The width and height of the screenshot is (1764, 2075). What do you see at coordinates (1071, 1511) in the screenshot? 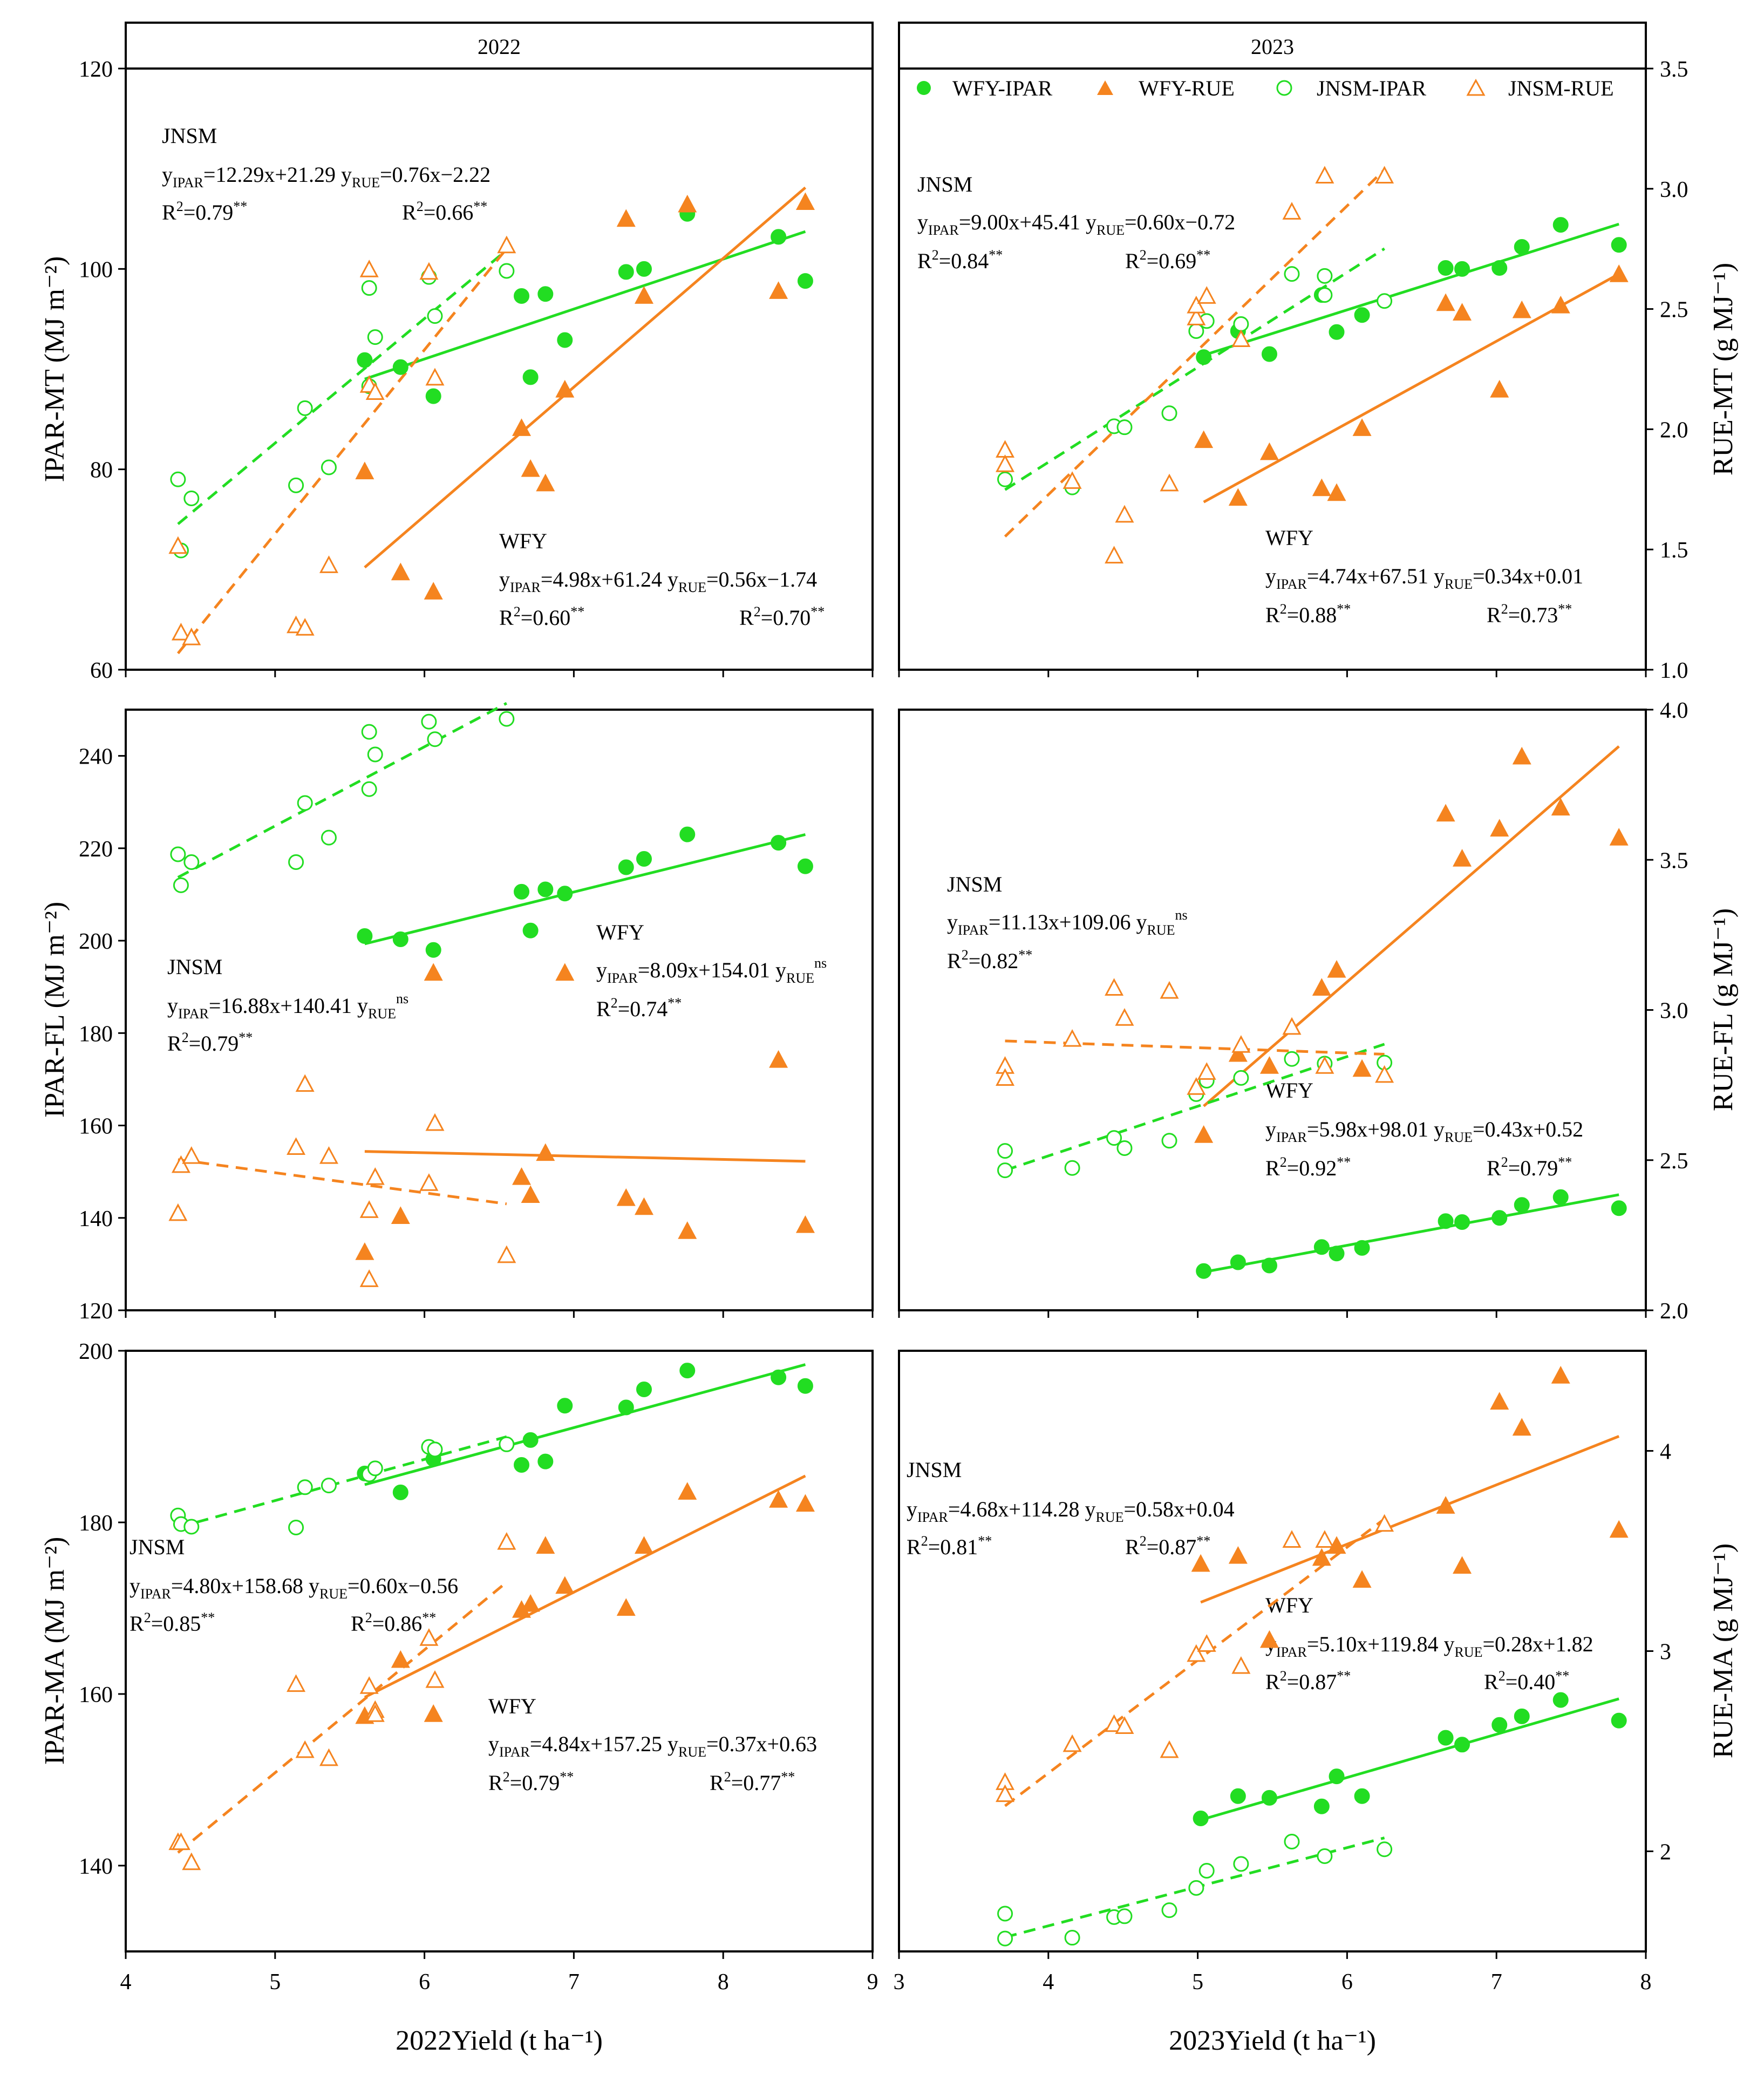
I see `ann-jnsm-equation: yIPAR=4.68x+114.28 yRUE=0.58x+0.04` at bounding box center [1071, 1511].